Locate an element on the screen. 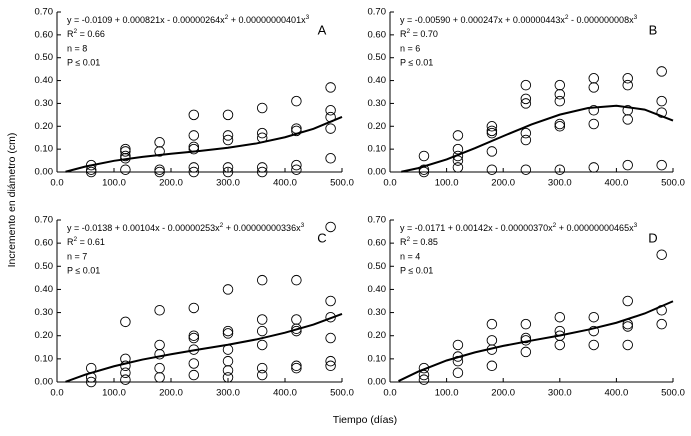 This screenshot has height=436, width=691. y-tick-label: 0.50 is located at coordinates (377, 266).